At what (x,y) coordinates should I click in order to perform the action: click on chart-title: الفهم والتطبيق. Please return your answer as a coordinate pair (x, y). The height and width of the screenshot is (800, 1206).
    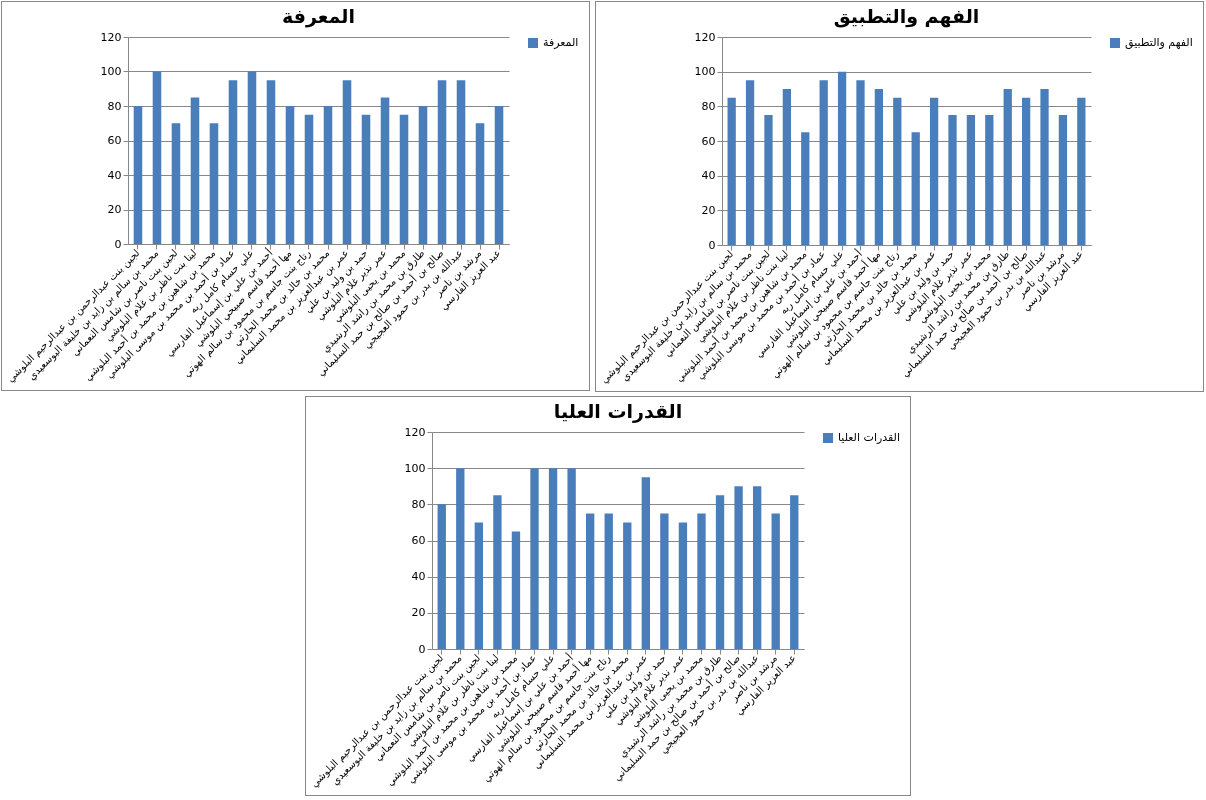
    Looking at the image, I should click on (906, 16).